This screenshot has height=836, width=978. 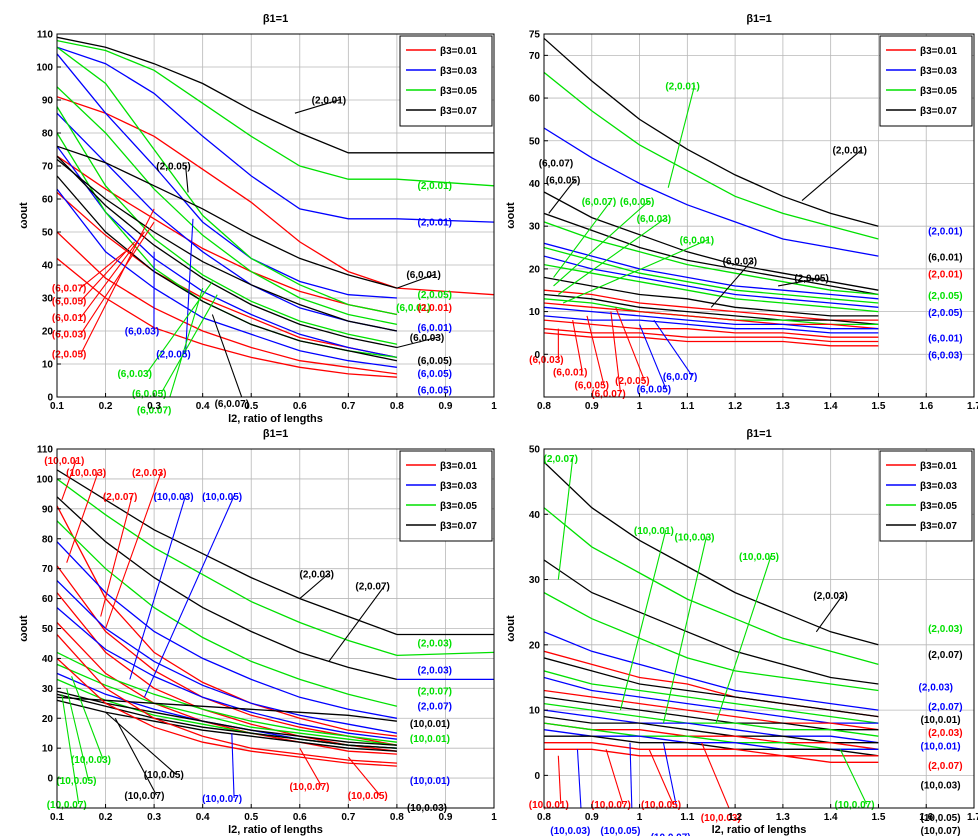 I want to click on series-group, so click(x=711, y=632).